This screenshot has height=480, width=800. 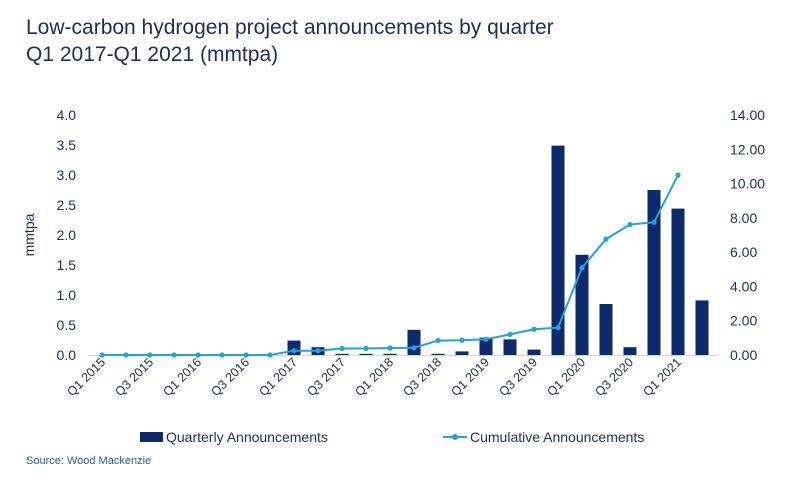 What do you see at coordinates (743, 252) in the screenshot?
I see `right-tick-label: 6.00` at bounding box center [743, 252].